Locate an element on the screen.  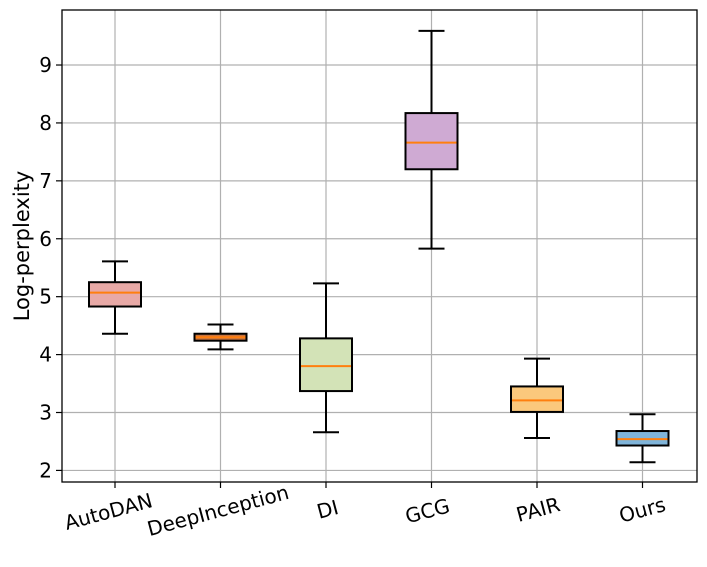
box-di is located at coordinates (326, 358).